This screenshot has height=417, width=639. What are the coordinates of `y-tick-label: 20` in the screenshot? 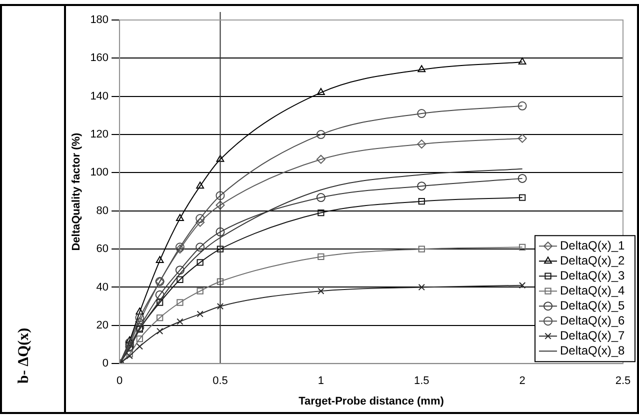 It's located at (102, 325).